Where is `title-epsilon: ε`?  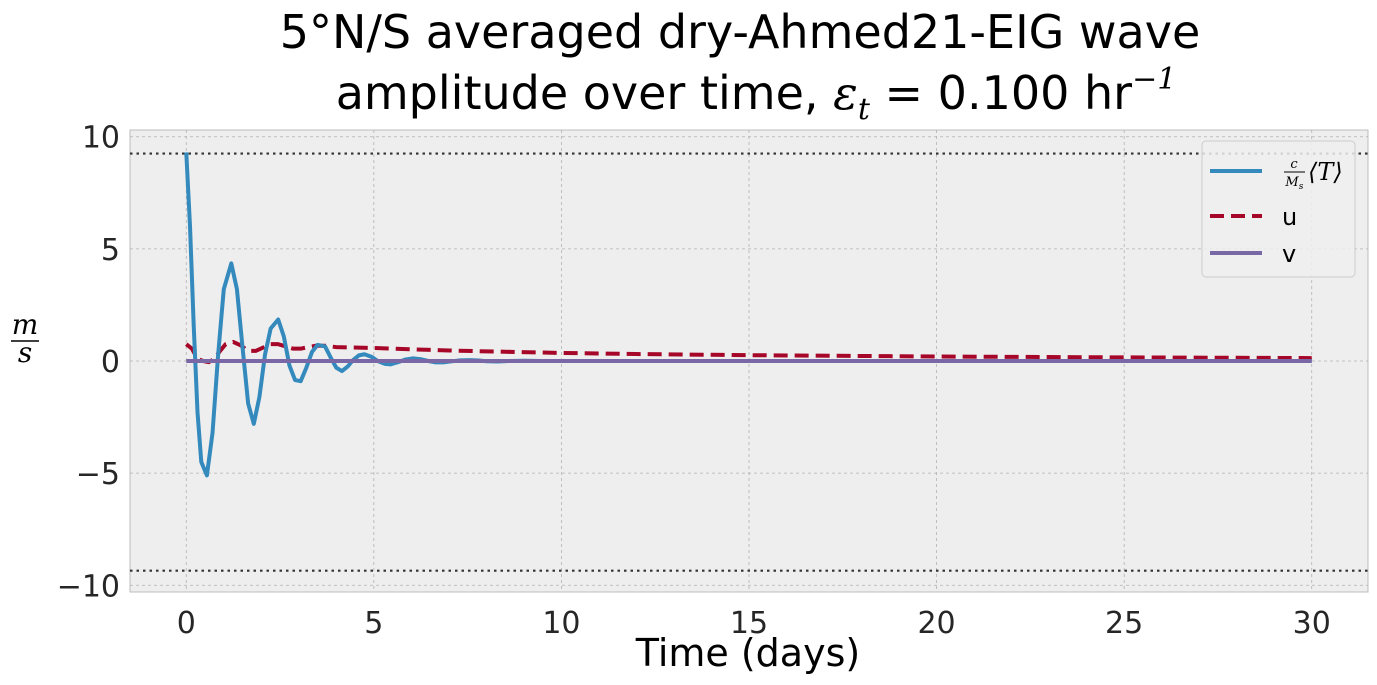 title-epsilon: ε is located at coordinates (845, 93).